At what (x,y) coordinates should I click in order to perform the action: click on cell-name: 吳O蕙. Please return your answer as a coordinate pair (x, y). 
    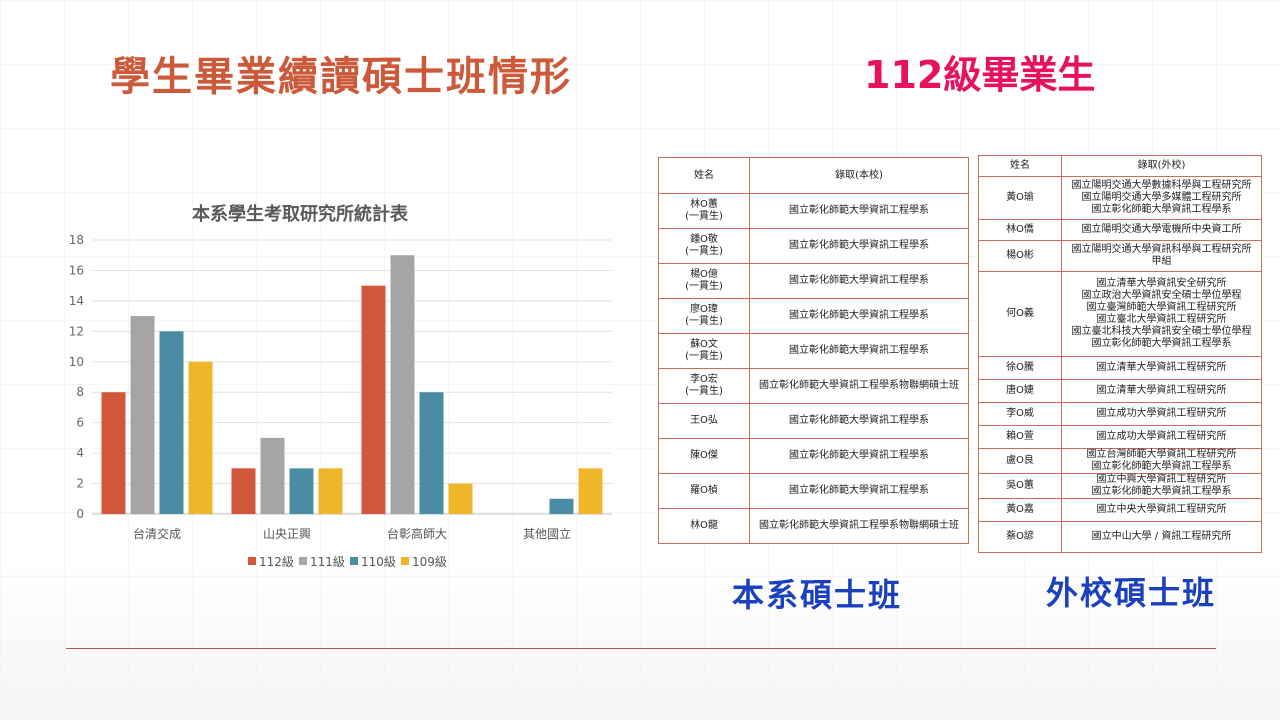
    Looking at the image, I should click on (1020, 486).